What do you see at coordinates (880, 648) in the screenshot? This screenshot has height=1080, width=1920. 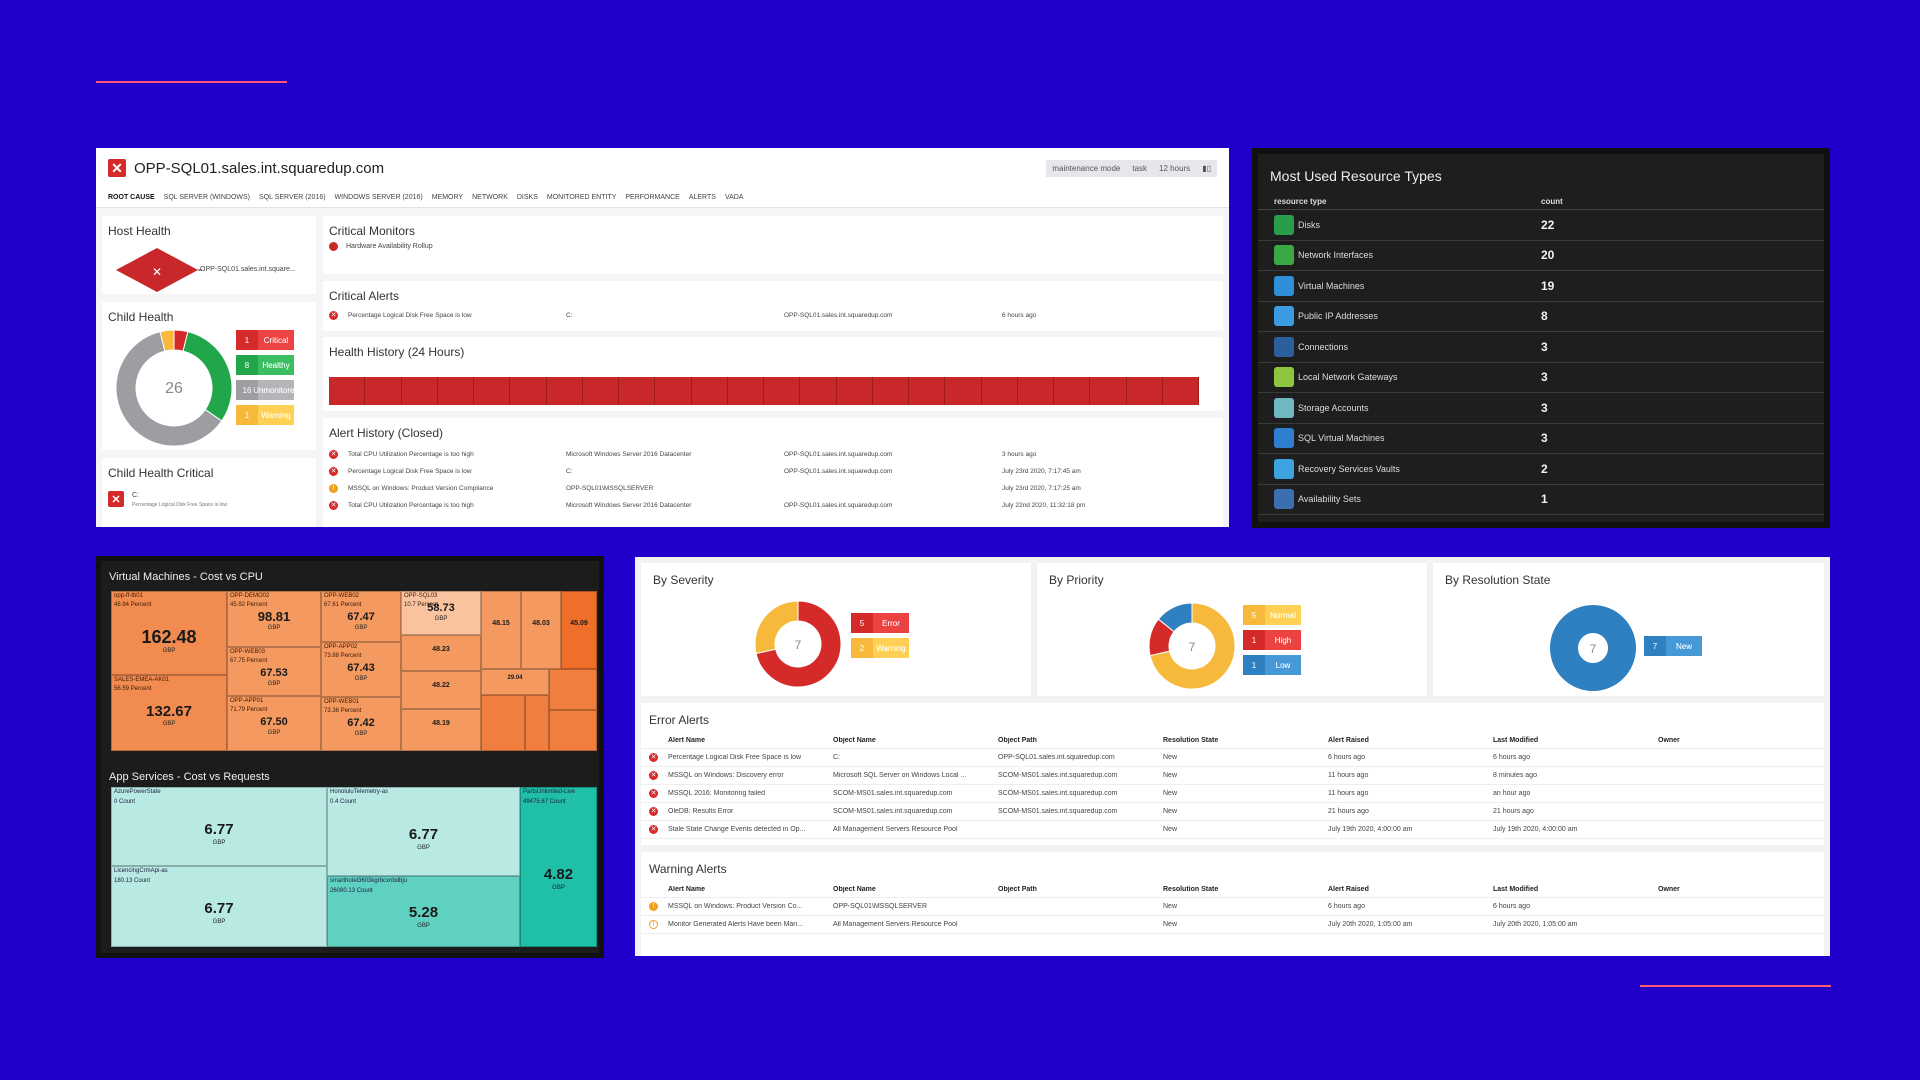 I see `legend-warning: 2 Warning` at bounding box center [880, 648].